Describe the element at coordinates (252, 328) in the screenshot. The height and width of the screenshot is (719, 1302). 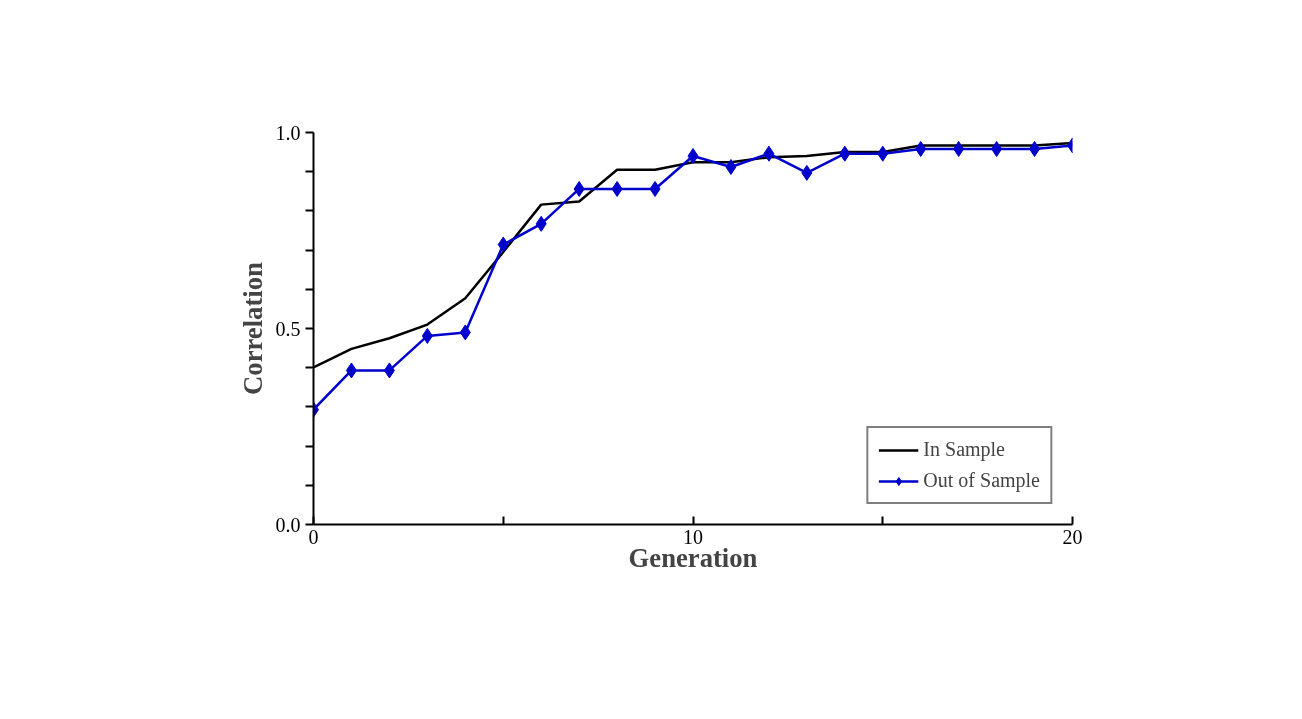
I see `y-axis-title: Correlation` at that location.